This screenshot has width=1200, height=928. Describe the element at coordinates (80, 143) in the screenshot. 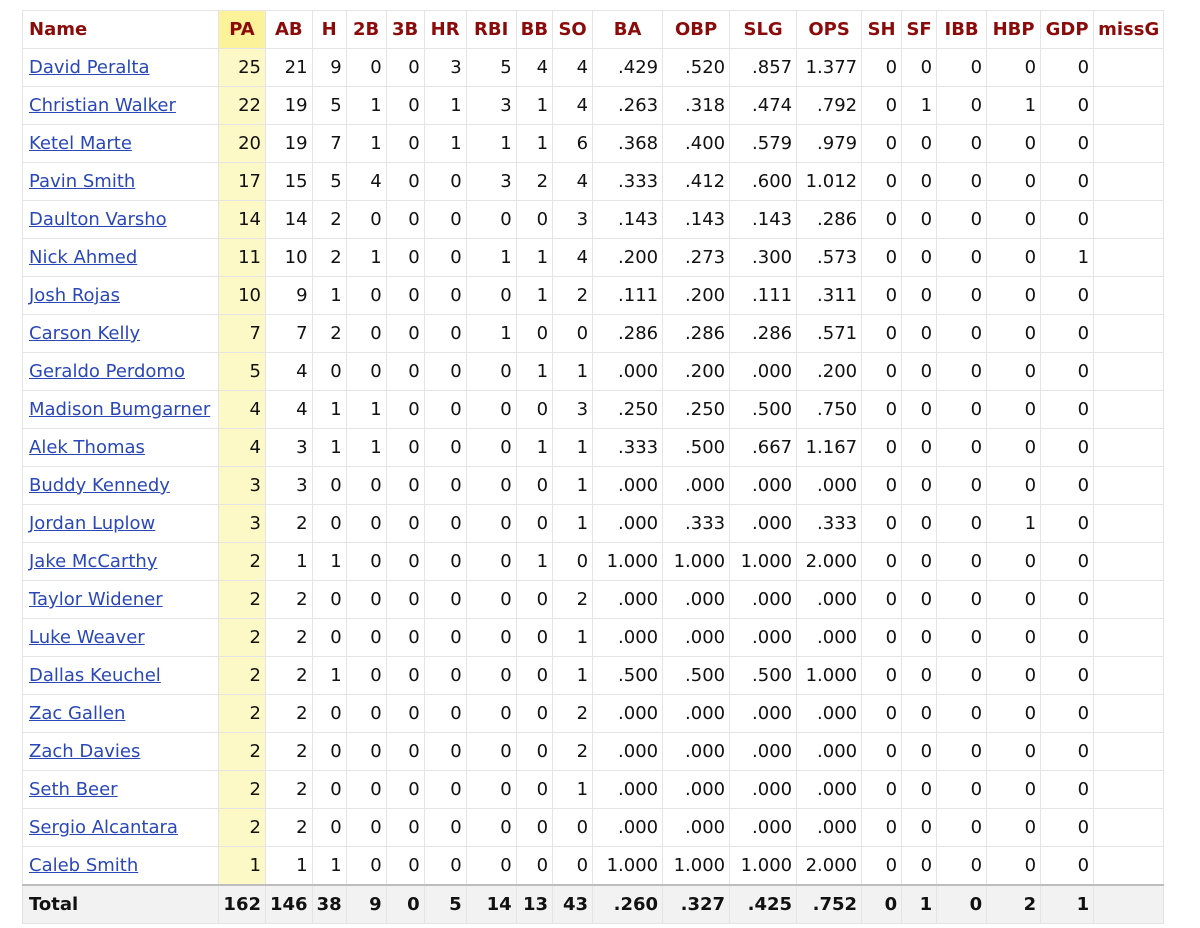

I see `player-link: Ketel Marte` at that location.